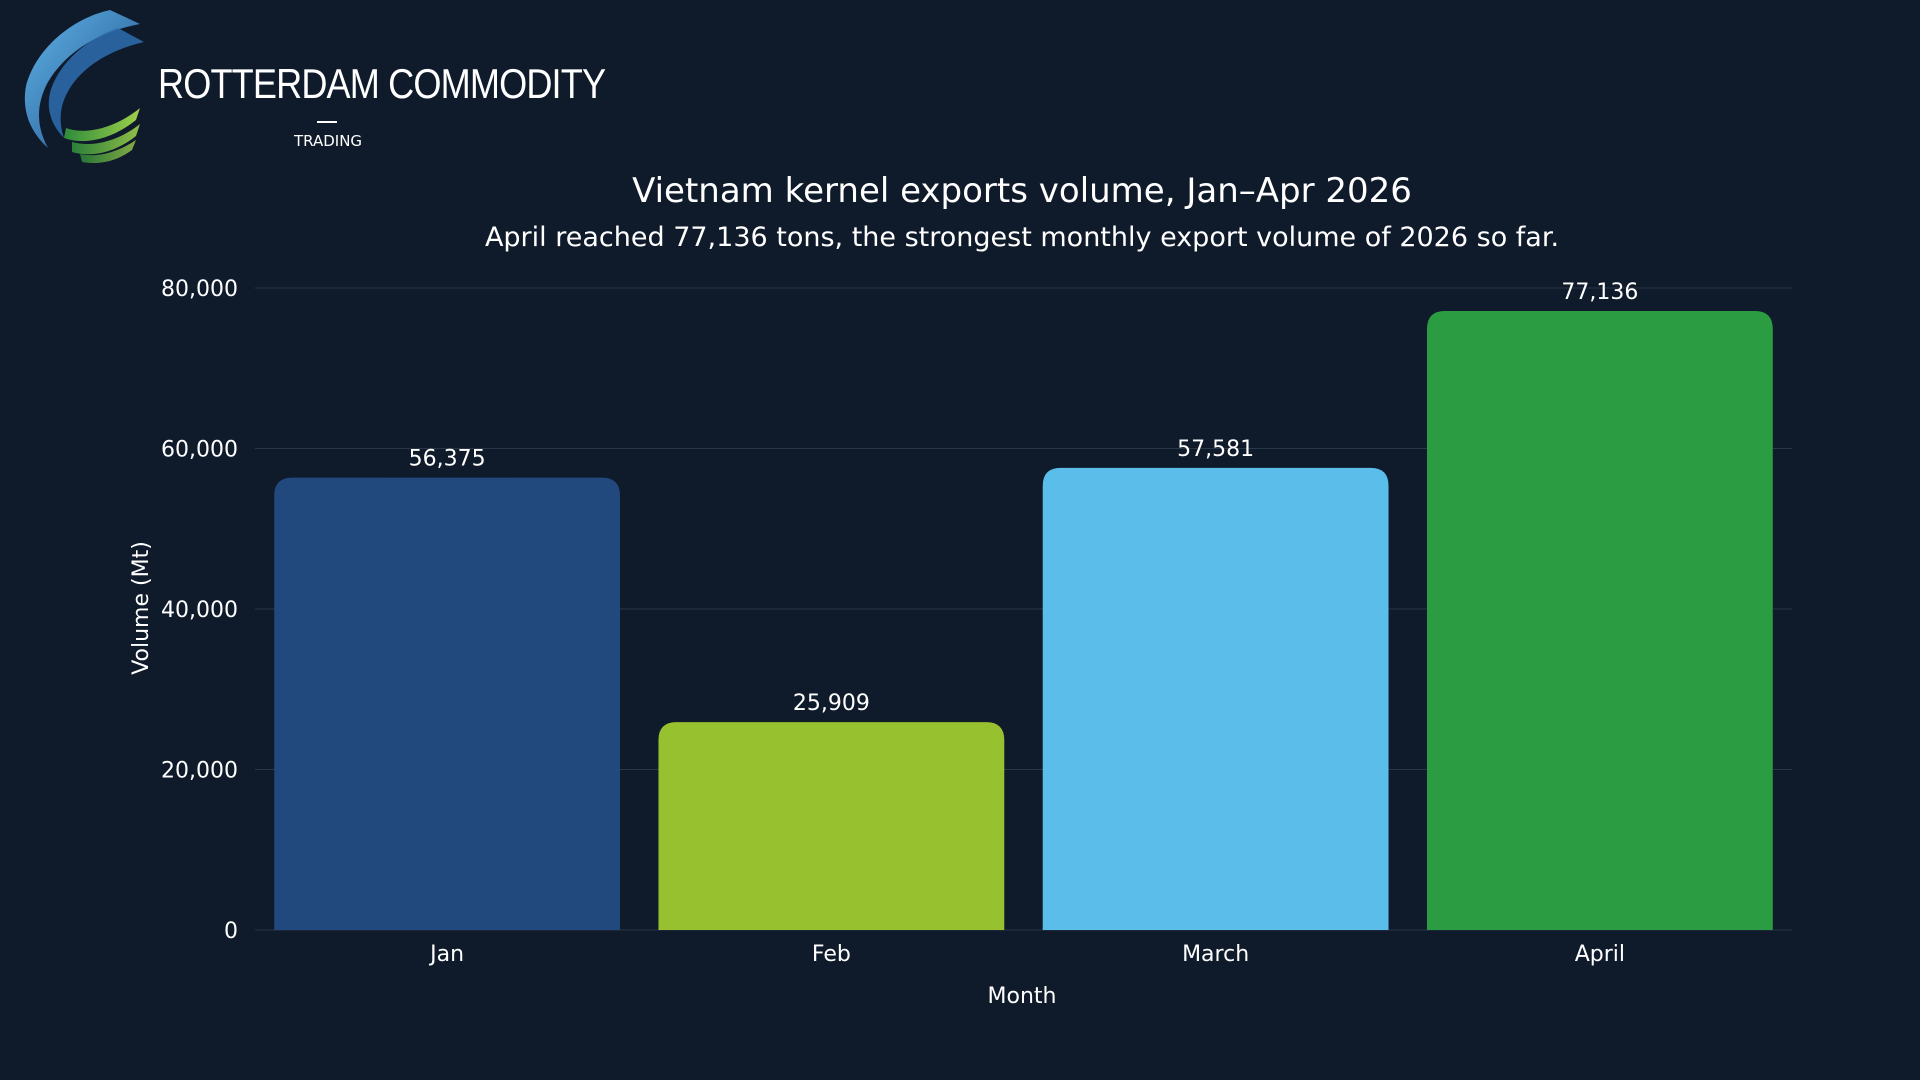  What do you see at coordinates (1215, 954) in the screenshot?
I see `x-tick-label: March` at bounding box center [1215, 954].